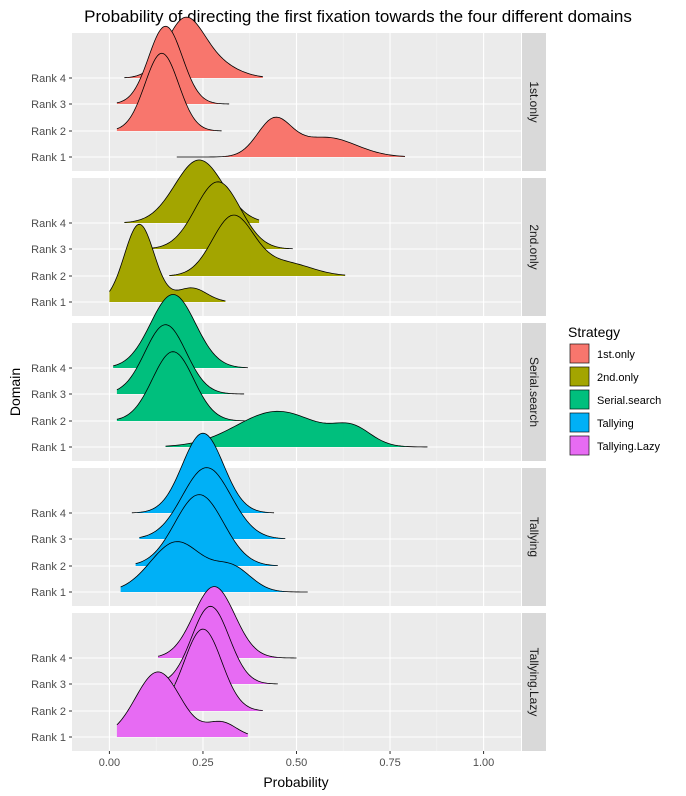  I want to click on panel-2nd-only: Rank 1 Rank 2 Rank 3 Rank 4 2nd.only, so click(288, 237).